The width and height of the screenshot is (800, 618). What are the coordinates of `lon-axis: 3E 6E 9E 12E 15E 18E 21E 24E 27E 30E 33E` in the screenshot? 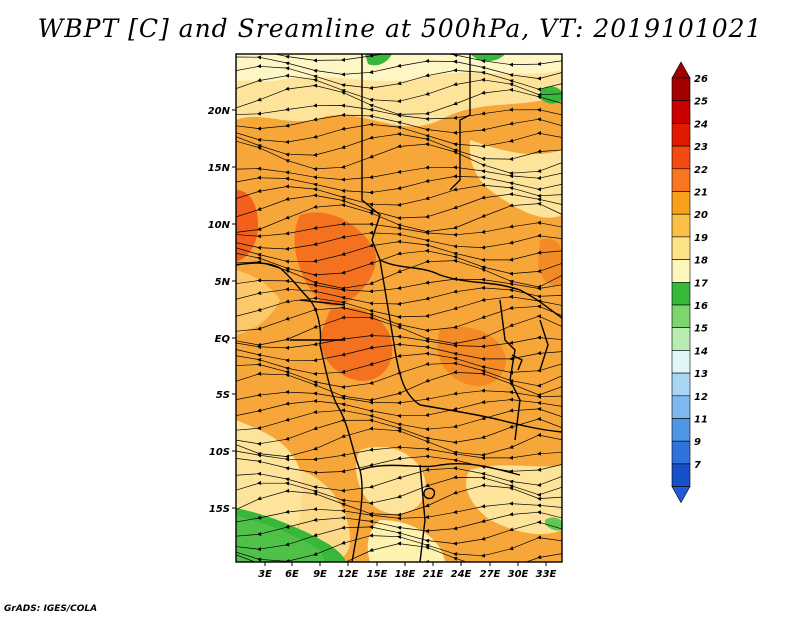 It's located at (407, 571).